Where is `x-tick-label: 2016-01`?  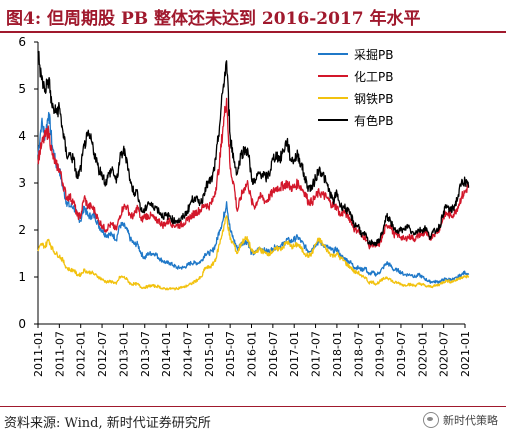
x-tick-label: 2016-01 is located at coordinates (252, 354).